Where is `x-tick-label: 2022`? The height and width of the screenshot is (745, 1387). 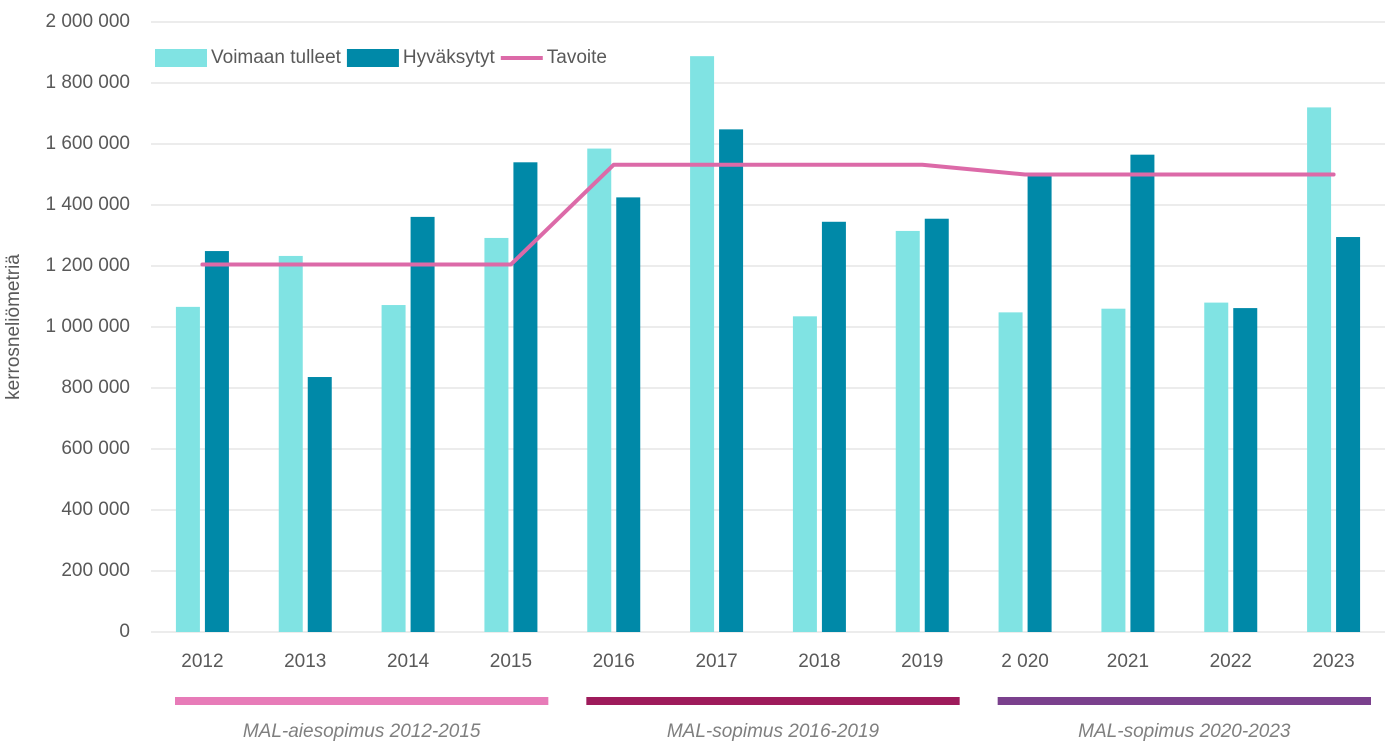
x-tick-label: 2022 is located at coordinates (1231, 661).